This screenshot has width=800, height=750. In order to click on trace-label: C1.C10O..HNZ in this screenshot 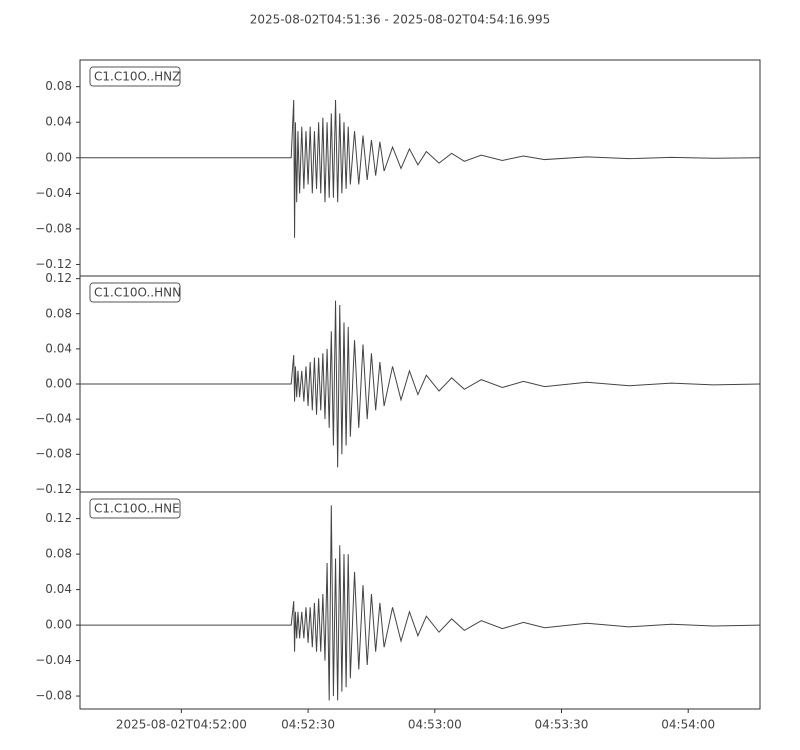, I will do `click(137, 77)`.